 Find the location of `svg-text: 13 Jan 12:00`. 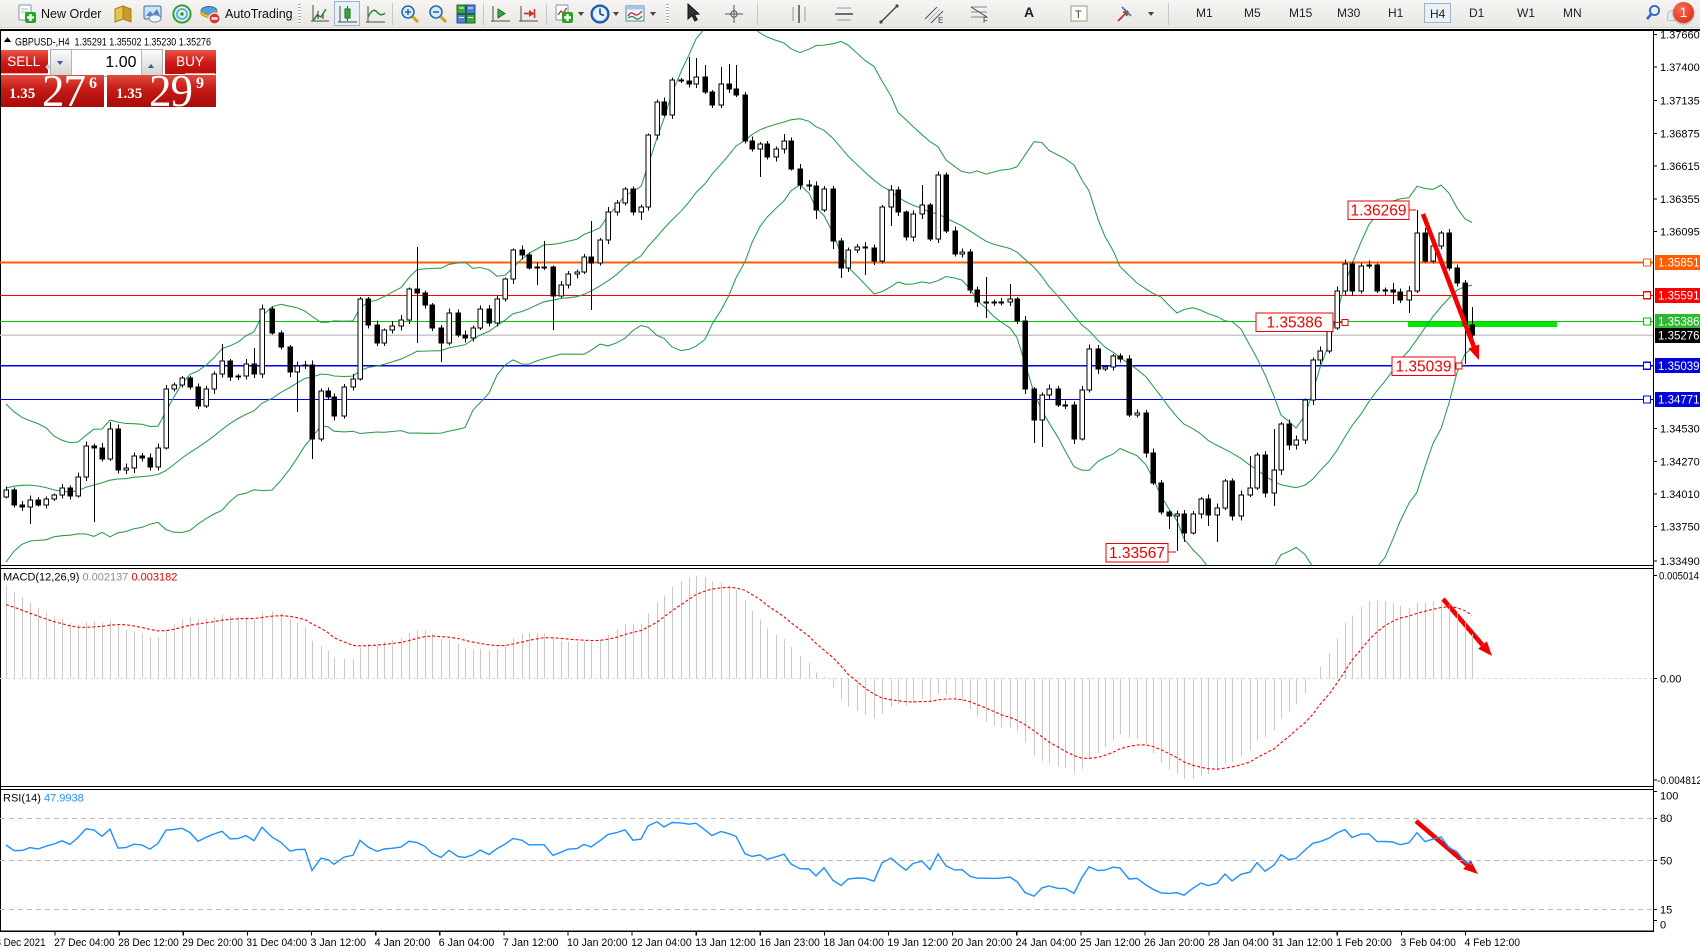

svg-text: 13 Jan 12:00 is located at coordinates (725, 943).